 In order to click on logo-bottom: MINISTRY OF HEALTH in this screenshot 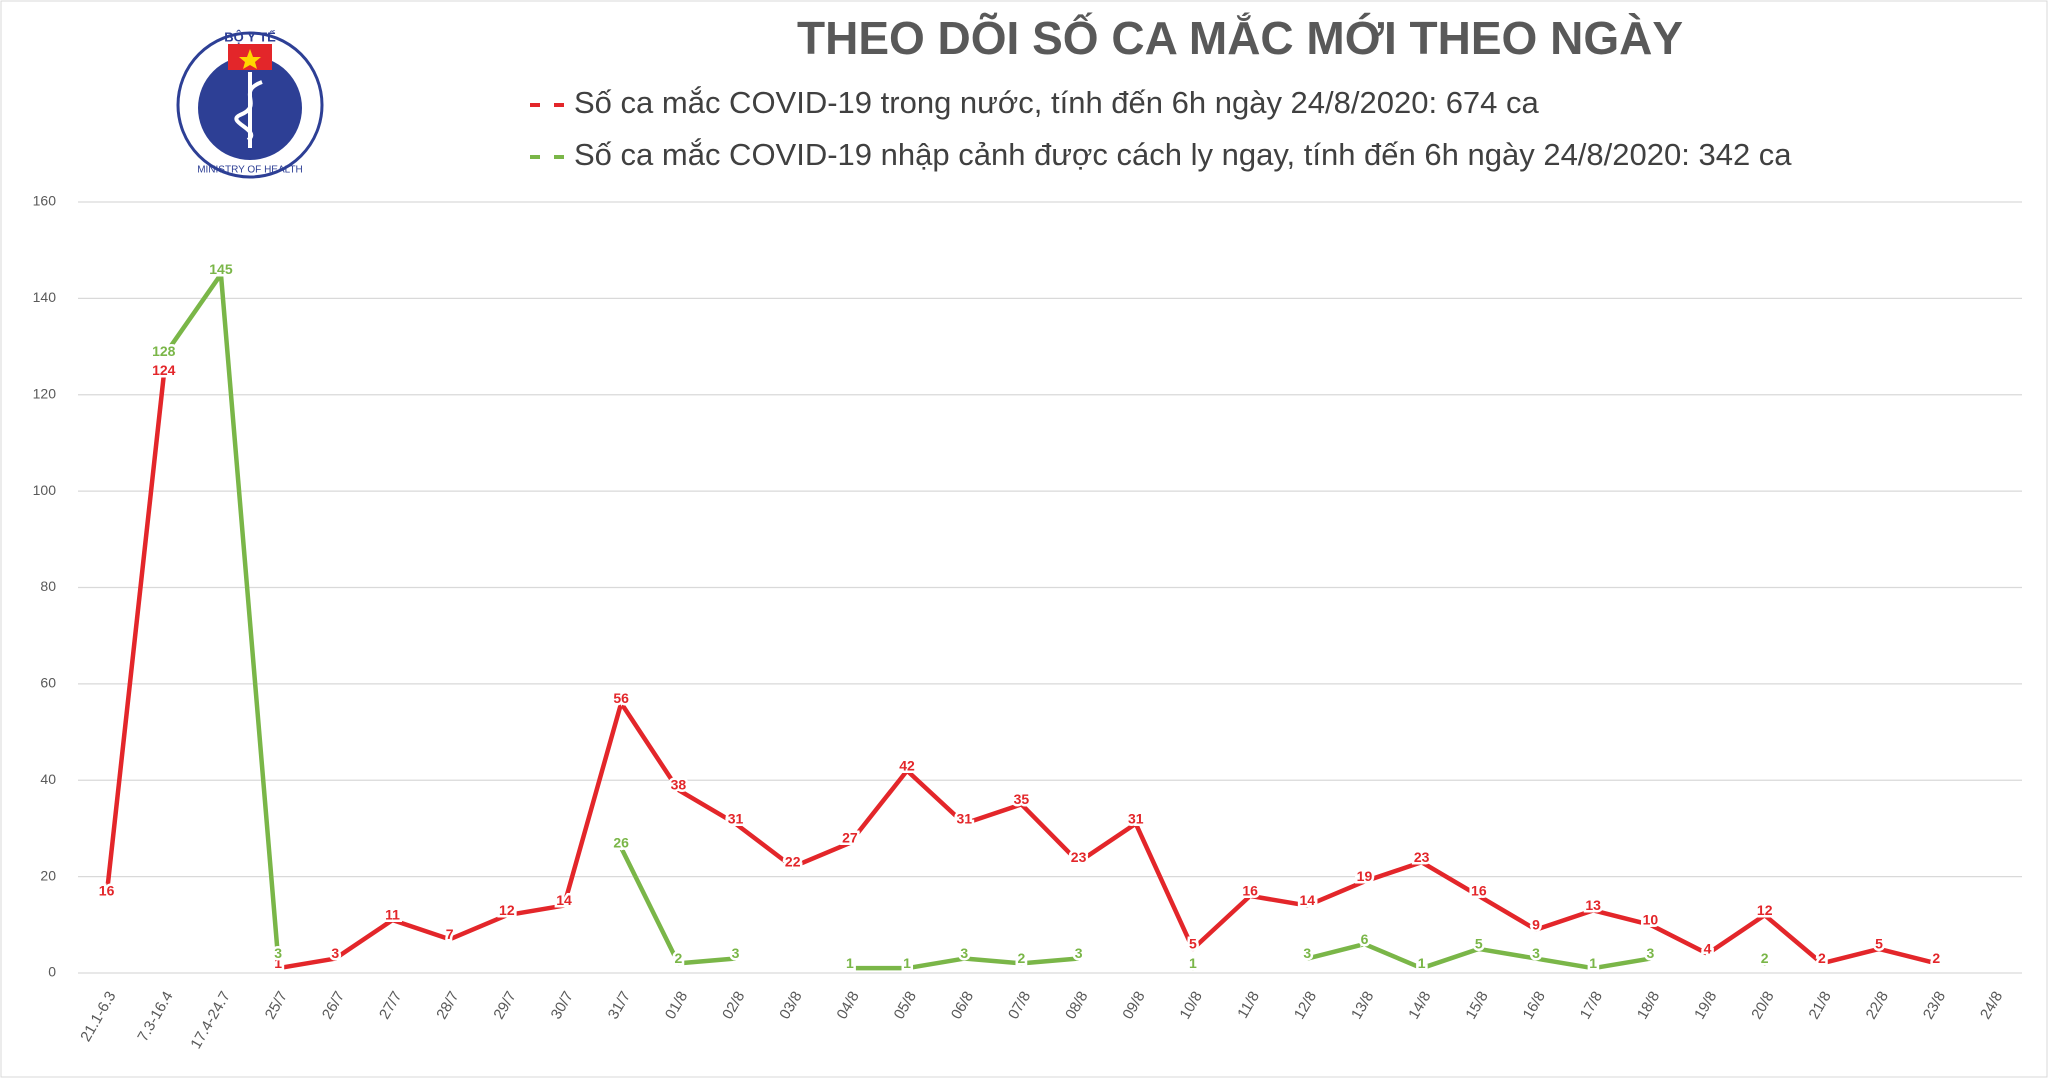, I will do `click(250, 170)`.